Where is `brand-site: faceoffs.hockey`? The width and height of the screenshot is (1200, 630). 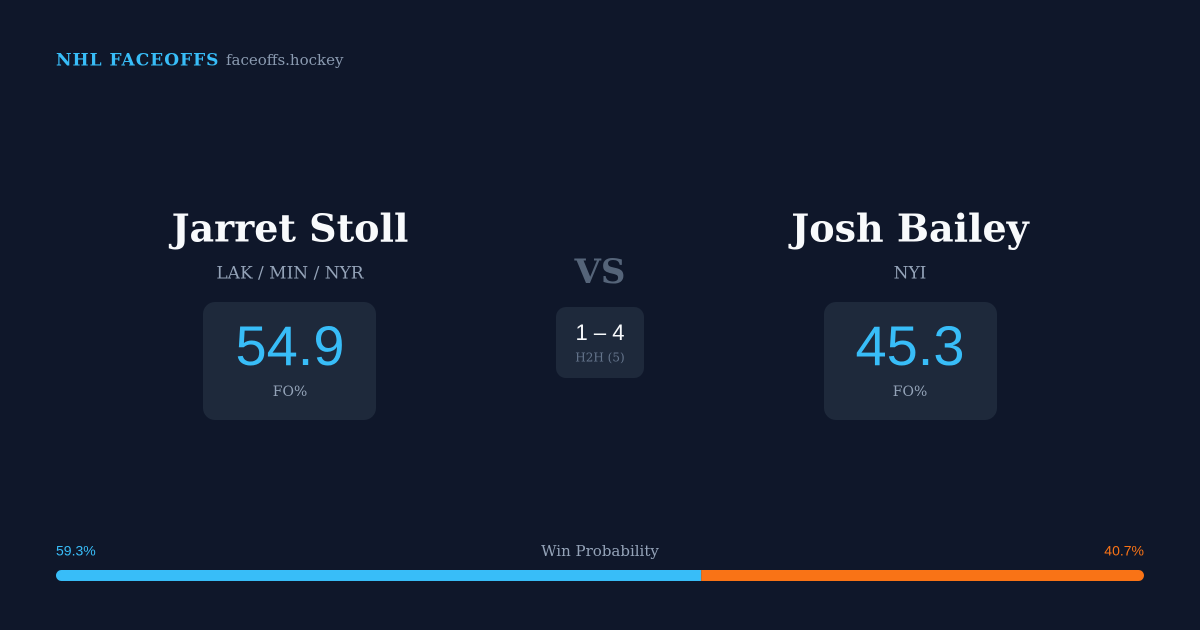
brand-site: faceoffs.hockey is located at coordinates (285, 60).